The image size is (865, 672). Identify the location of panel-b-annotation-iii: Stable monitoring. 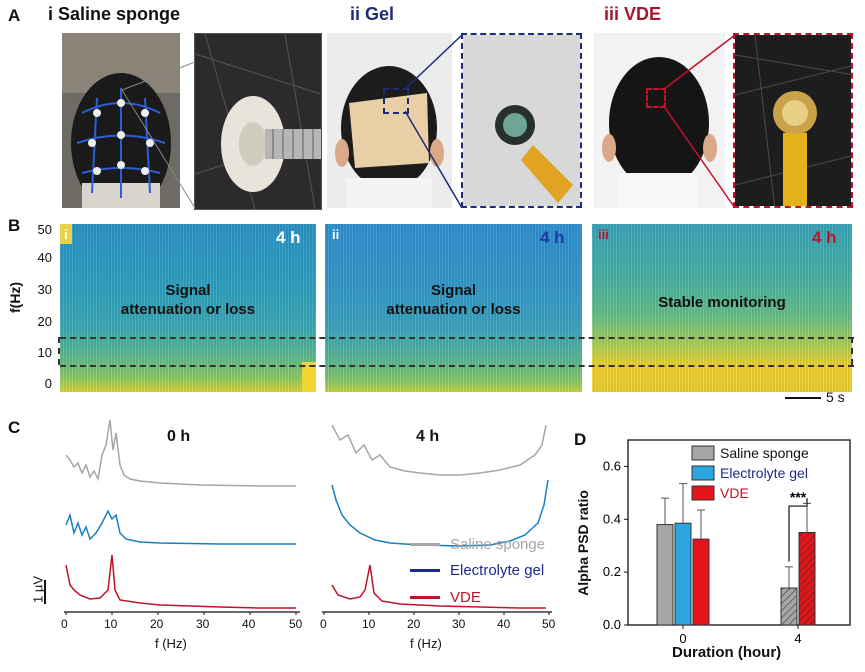
(722, 302).